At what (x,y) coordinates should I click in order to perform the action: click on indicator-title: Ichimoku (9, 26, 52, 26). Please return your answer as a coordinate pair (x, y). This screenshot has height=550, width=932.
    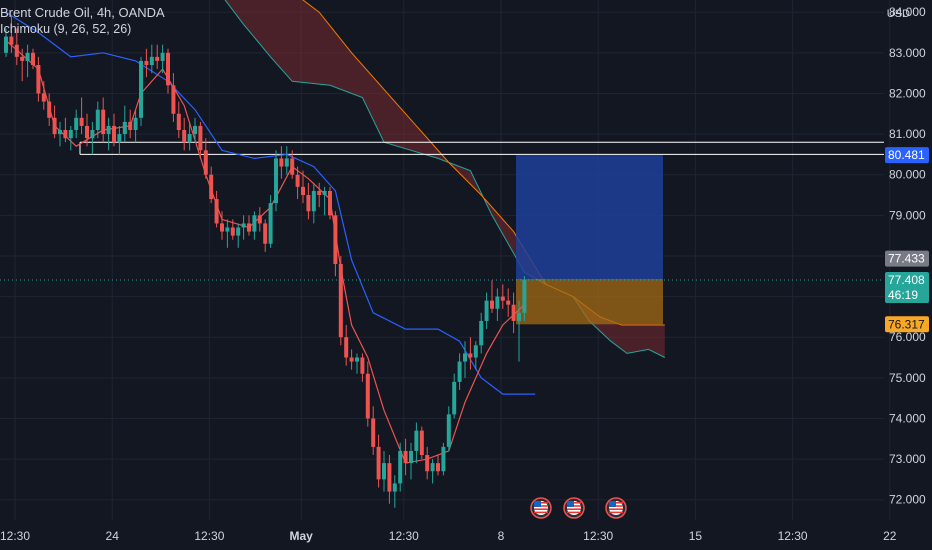
    Looking at the image, I should click on (66, 29).